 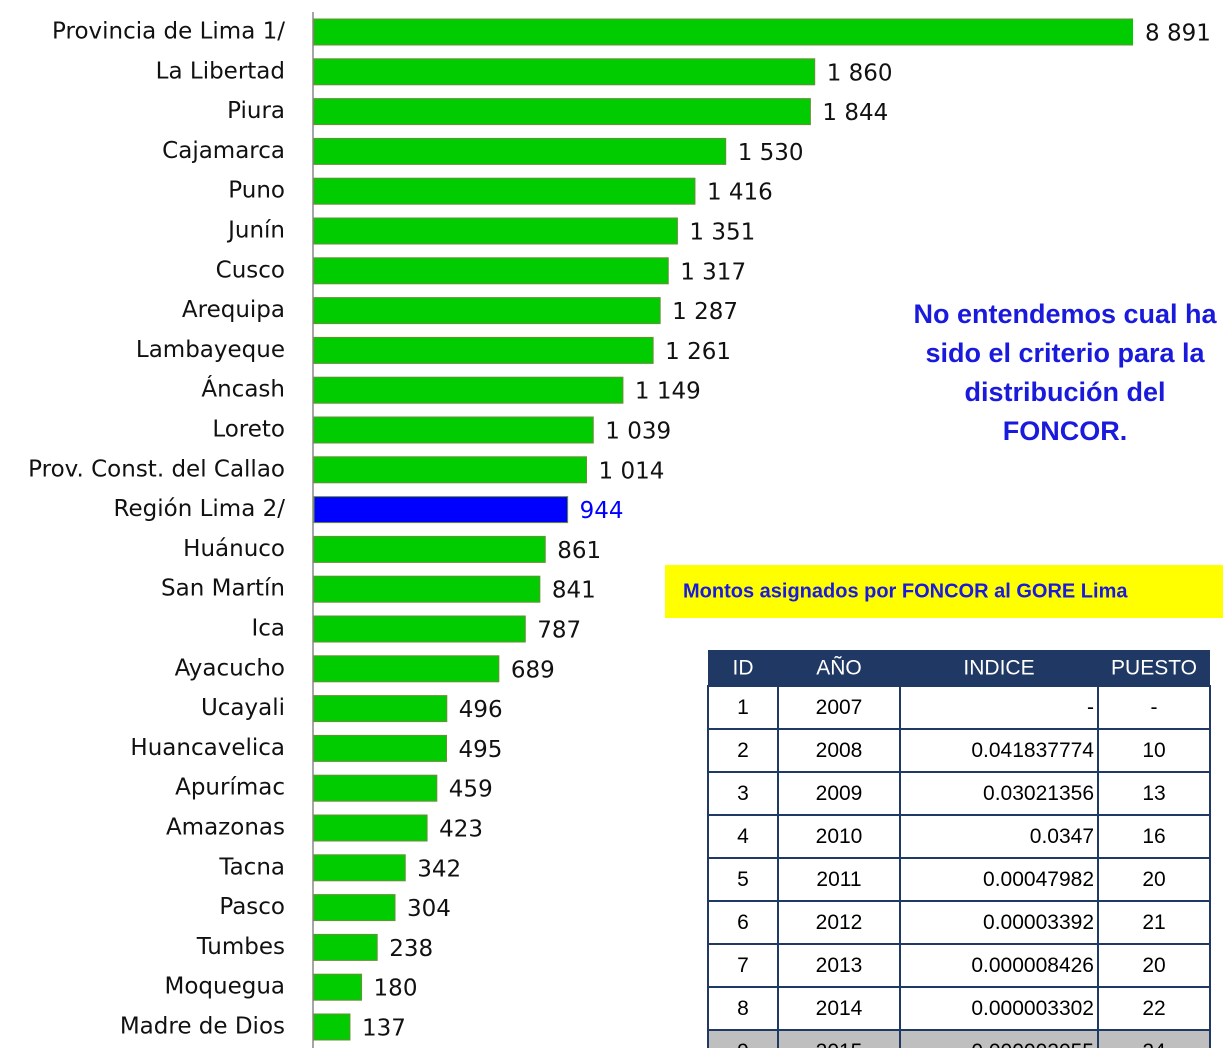 What do you see at coordinates (638, 432) in the screenshot?
I see `value-label: 1 039` at bounding box center [638, 432].